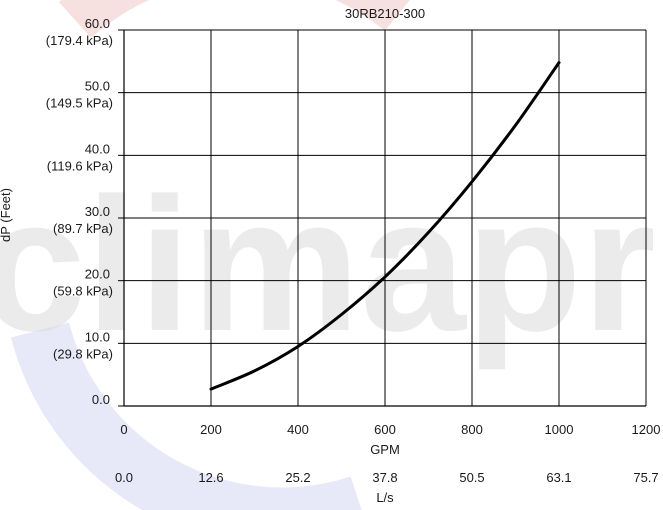  I want to click on x-tick-label: 200, so click(211, 429).